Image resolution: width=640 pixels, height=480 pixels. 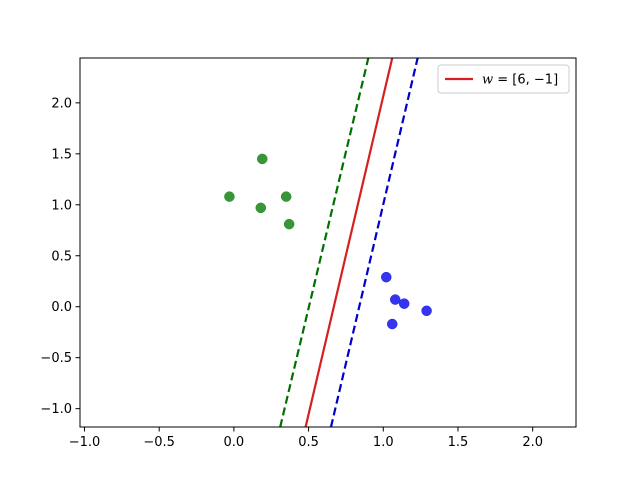 I want to click on legend-box, so click(x=503, y=79).